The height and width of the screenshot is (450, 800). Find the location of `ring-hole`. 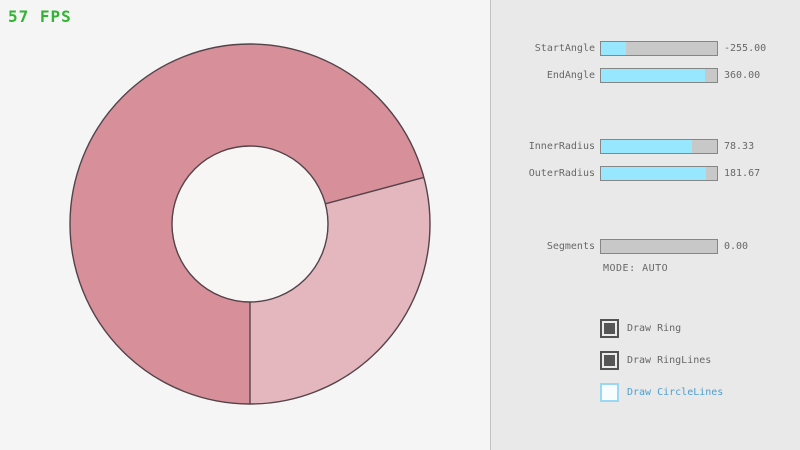

ring-hole is located at coordinates (250, 224).